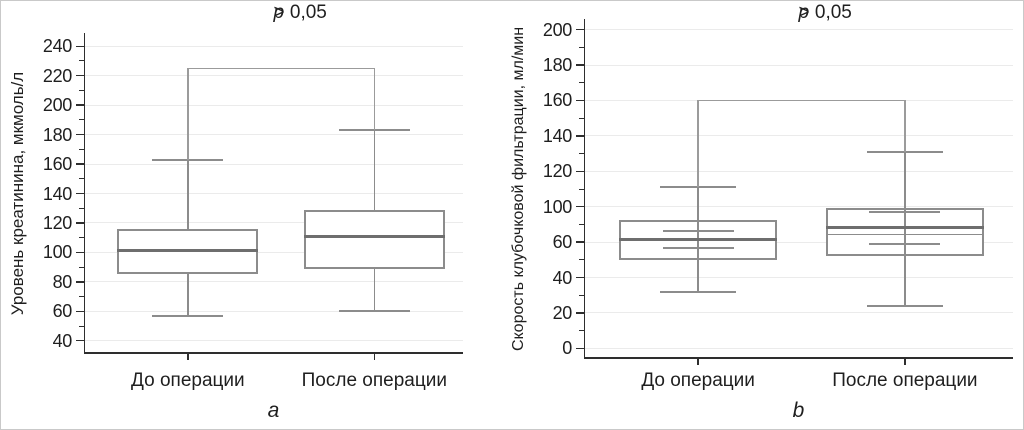 This screenshot has height=430, width=1024. I want to click on y-tick-label: 40, so click(62, 340).